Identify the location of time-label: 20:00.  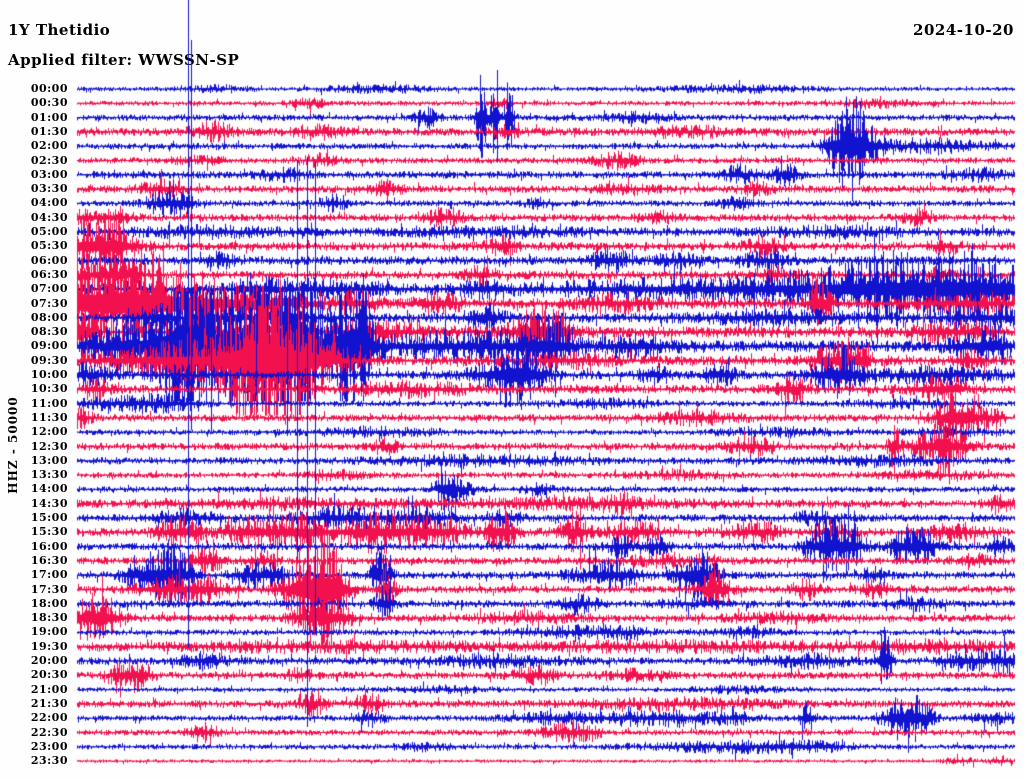
(49, 660).